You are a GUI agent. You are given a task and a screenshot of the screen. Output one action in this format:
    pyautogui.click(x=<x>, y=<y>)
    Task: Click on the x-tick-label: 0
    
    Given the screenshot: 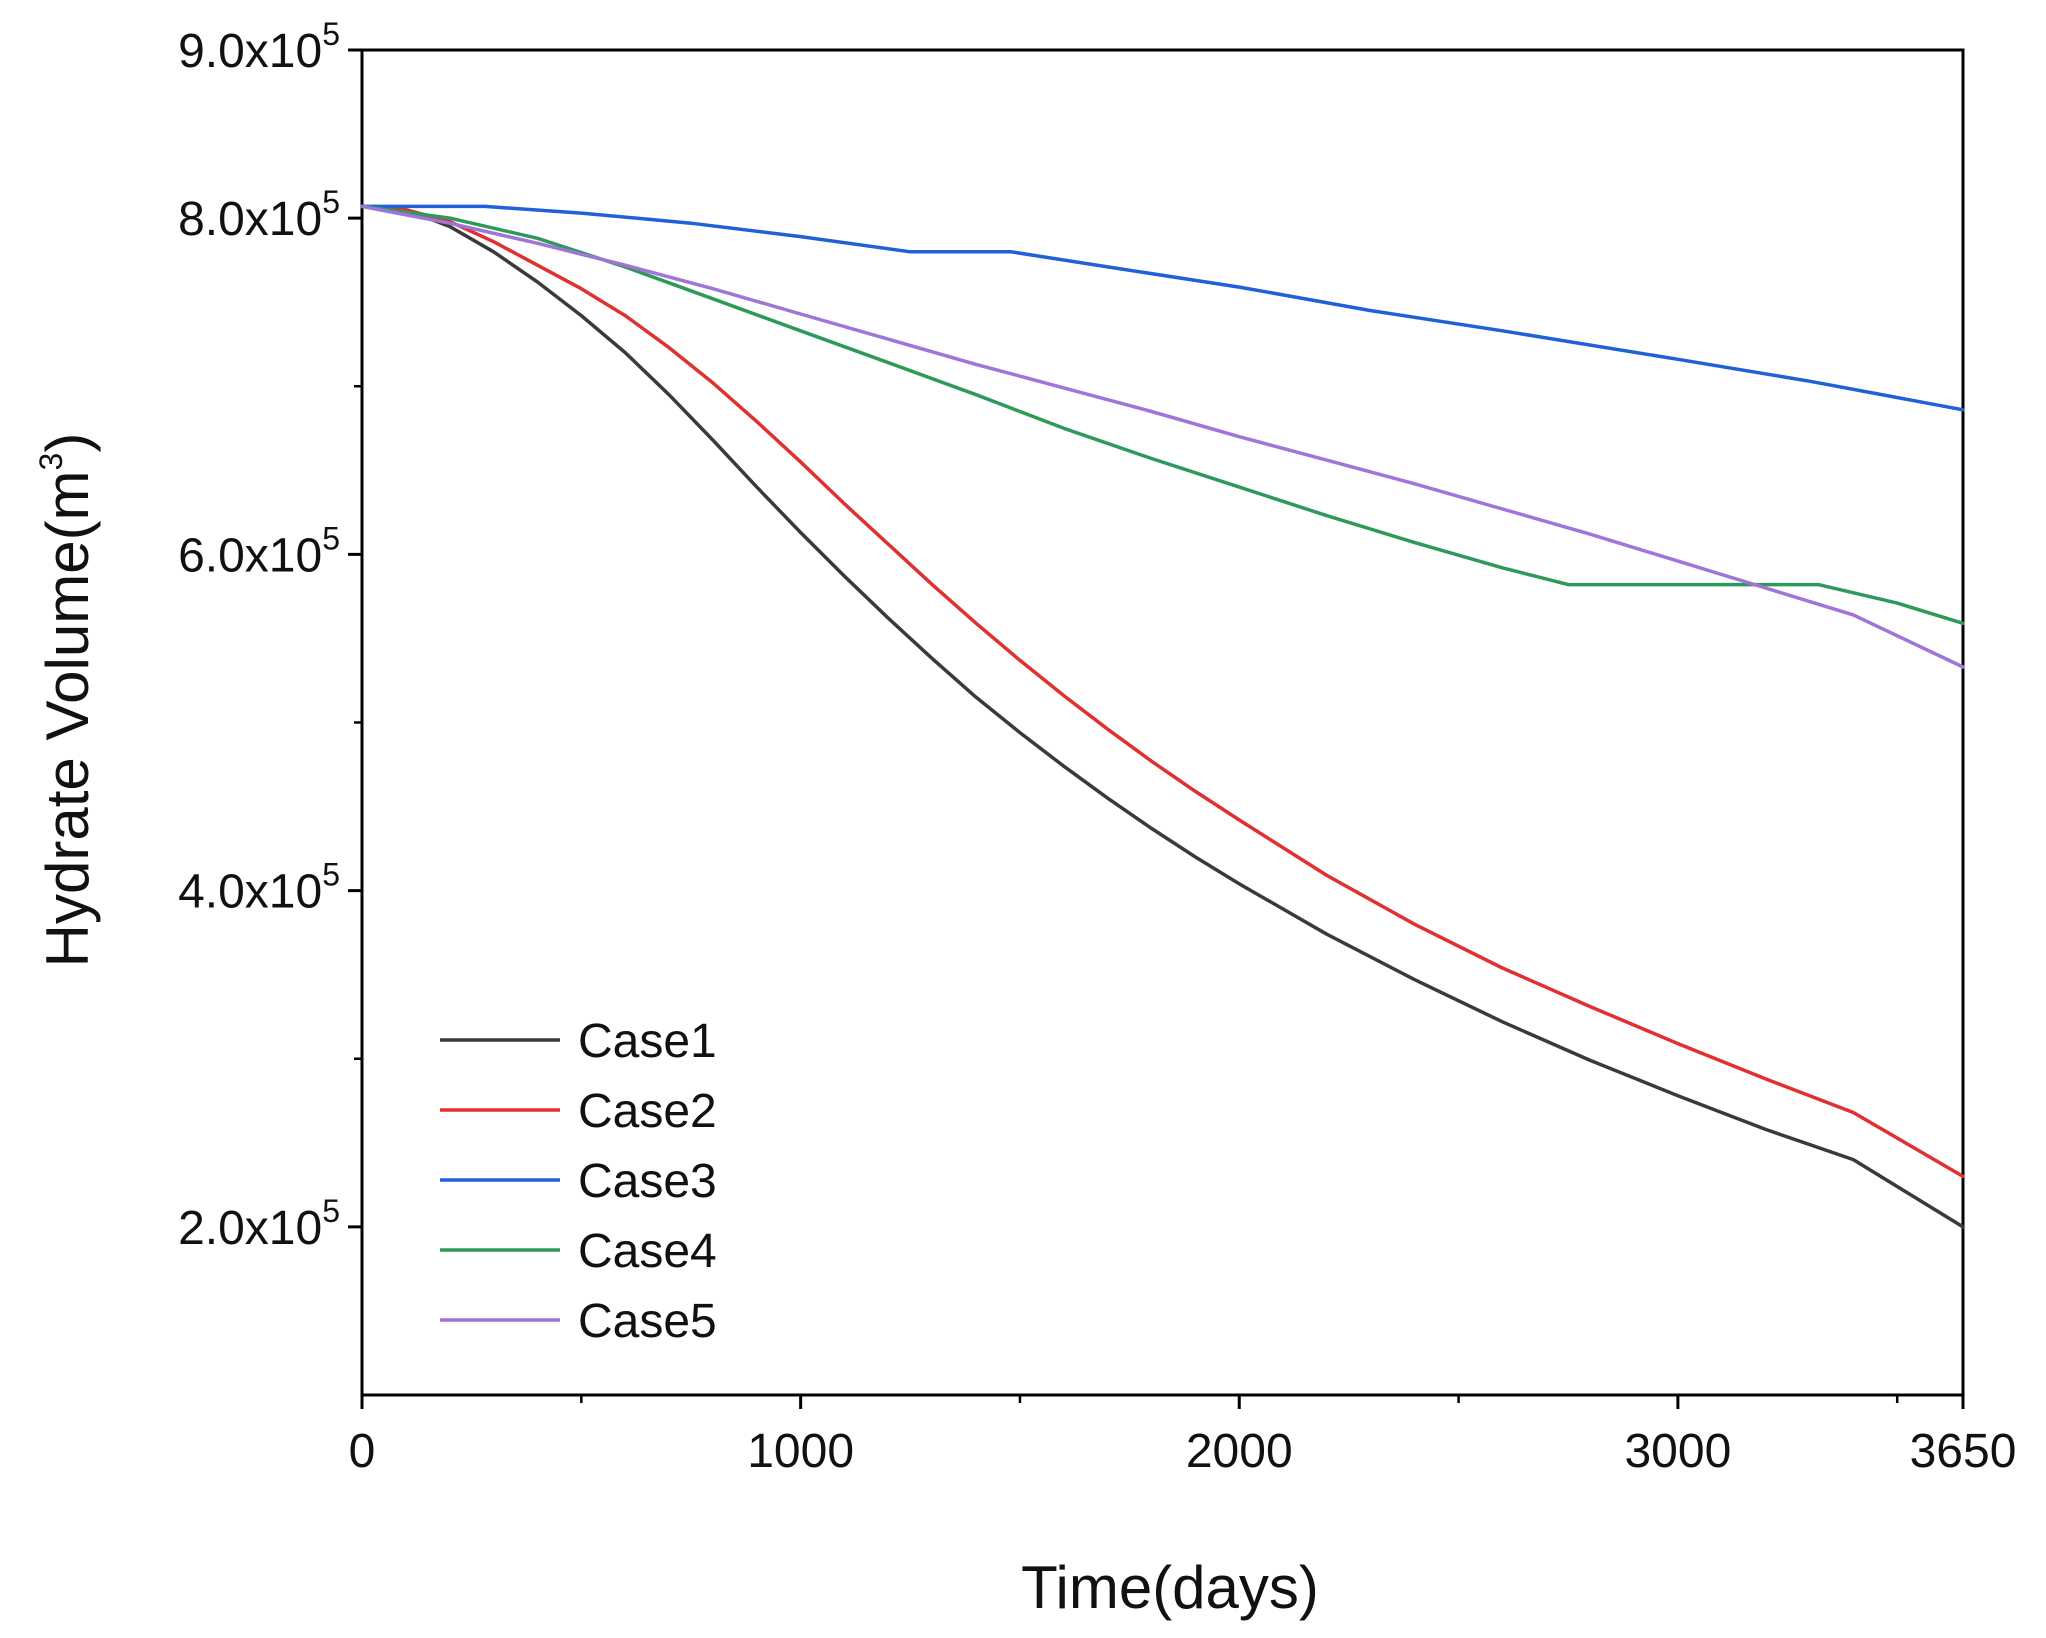 What is the action you would take?
    pyautogui.click(x=362, y=1451)
    